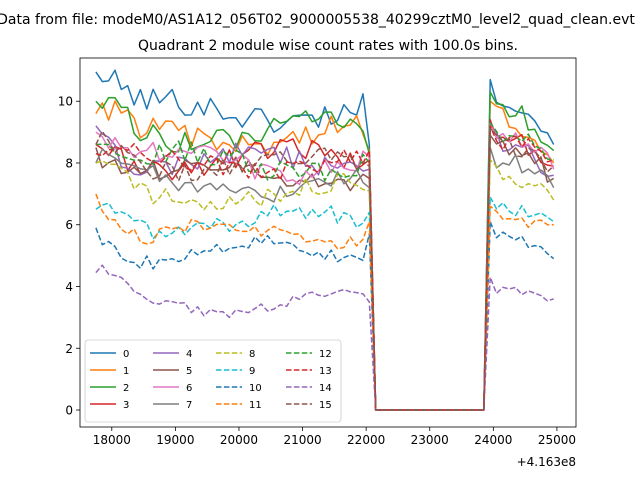 This screenshot has width=640, height=480. Describe the element at coordinates (325, 354) in the screenshot. I see `legend-label-12: 12` at that location.